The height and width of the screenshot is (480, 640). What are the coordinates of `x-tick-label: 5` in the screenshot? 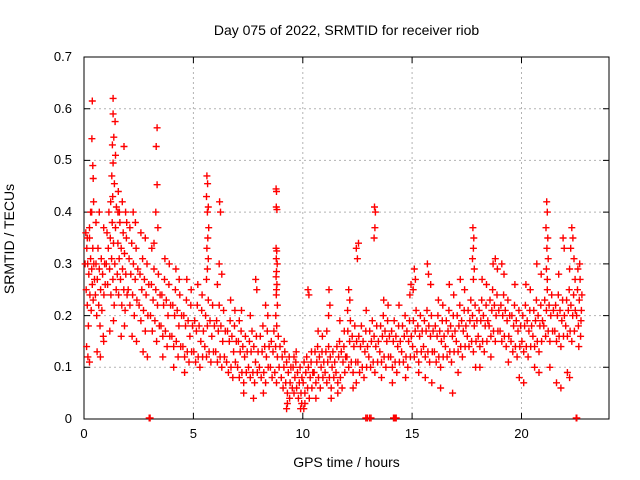 It's located at (193, 433).